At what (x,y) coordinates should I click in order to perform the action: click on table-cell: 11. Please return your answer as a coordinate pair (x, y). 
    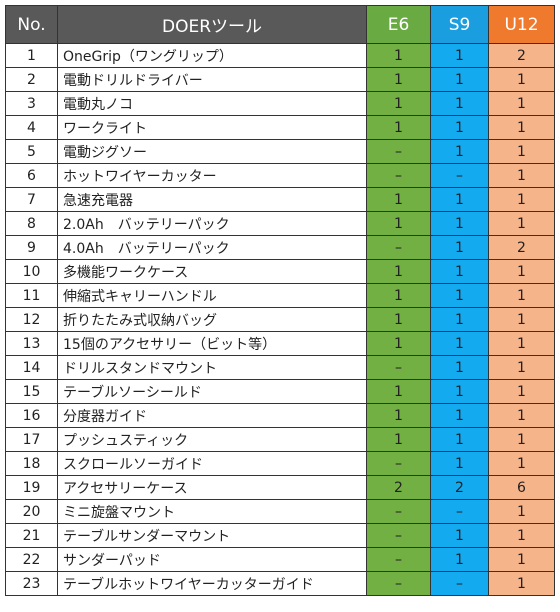
    Looking at the image, I should click on (31, 295).